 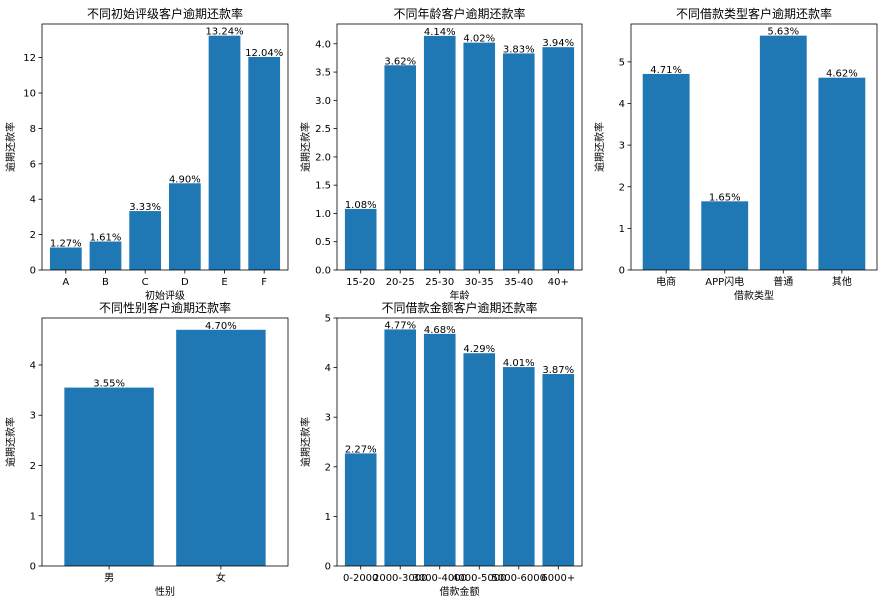 What do you see at coordinates (264, 282) in the screenshot?
I see `x-tick-label: F` at bounding box center [264, 282].